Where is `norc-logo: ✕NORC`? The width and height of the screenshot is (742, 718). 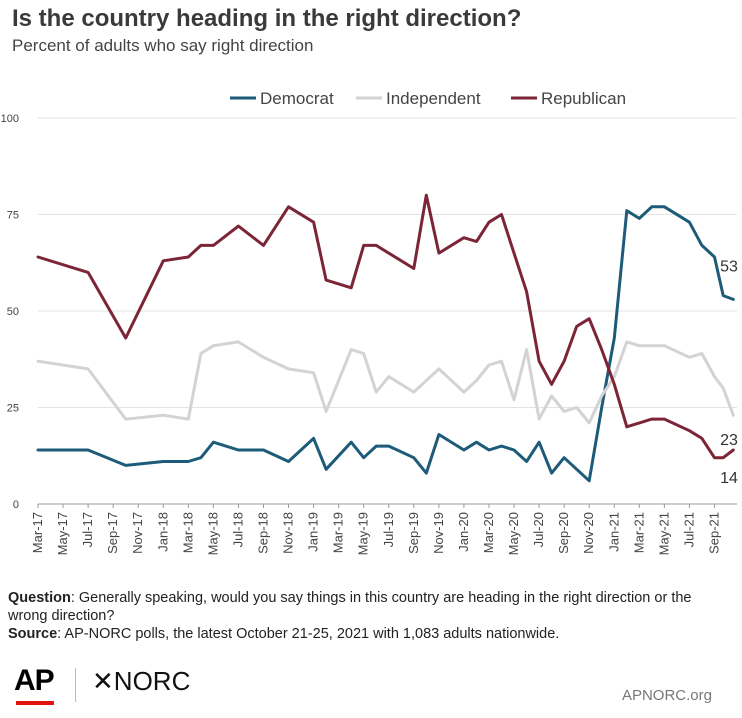 norc-logo: ✕NORC is located at coordinates (141, 681).